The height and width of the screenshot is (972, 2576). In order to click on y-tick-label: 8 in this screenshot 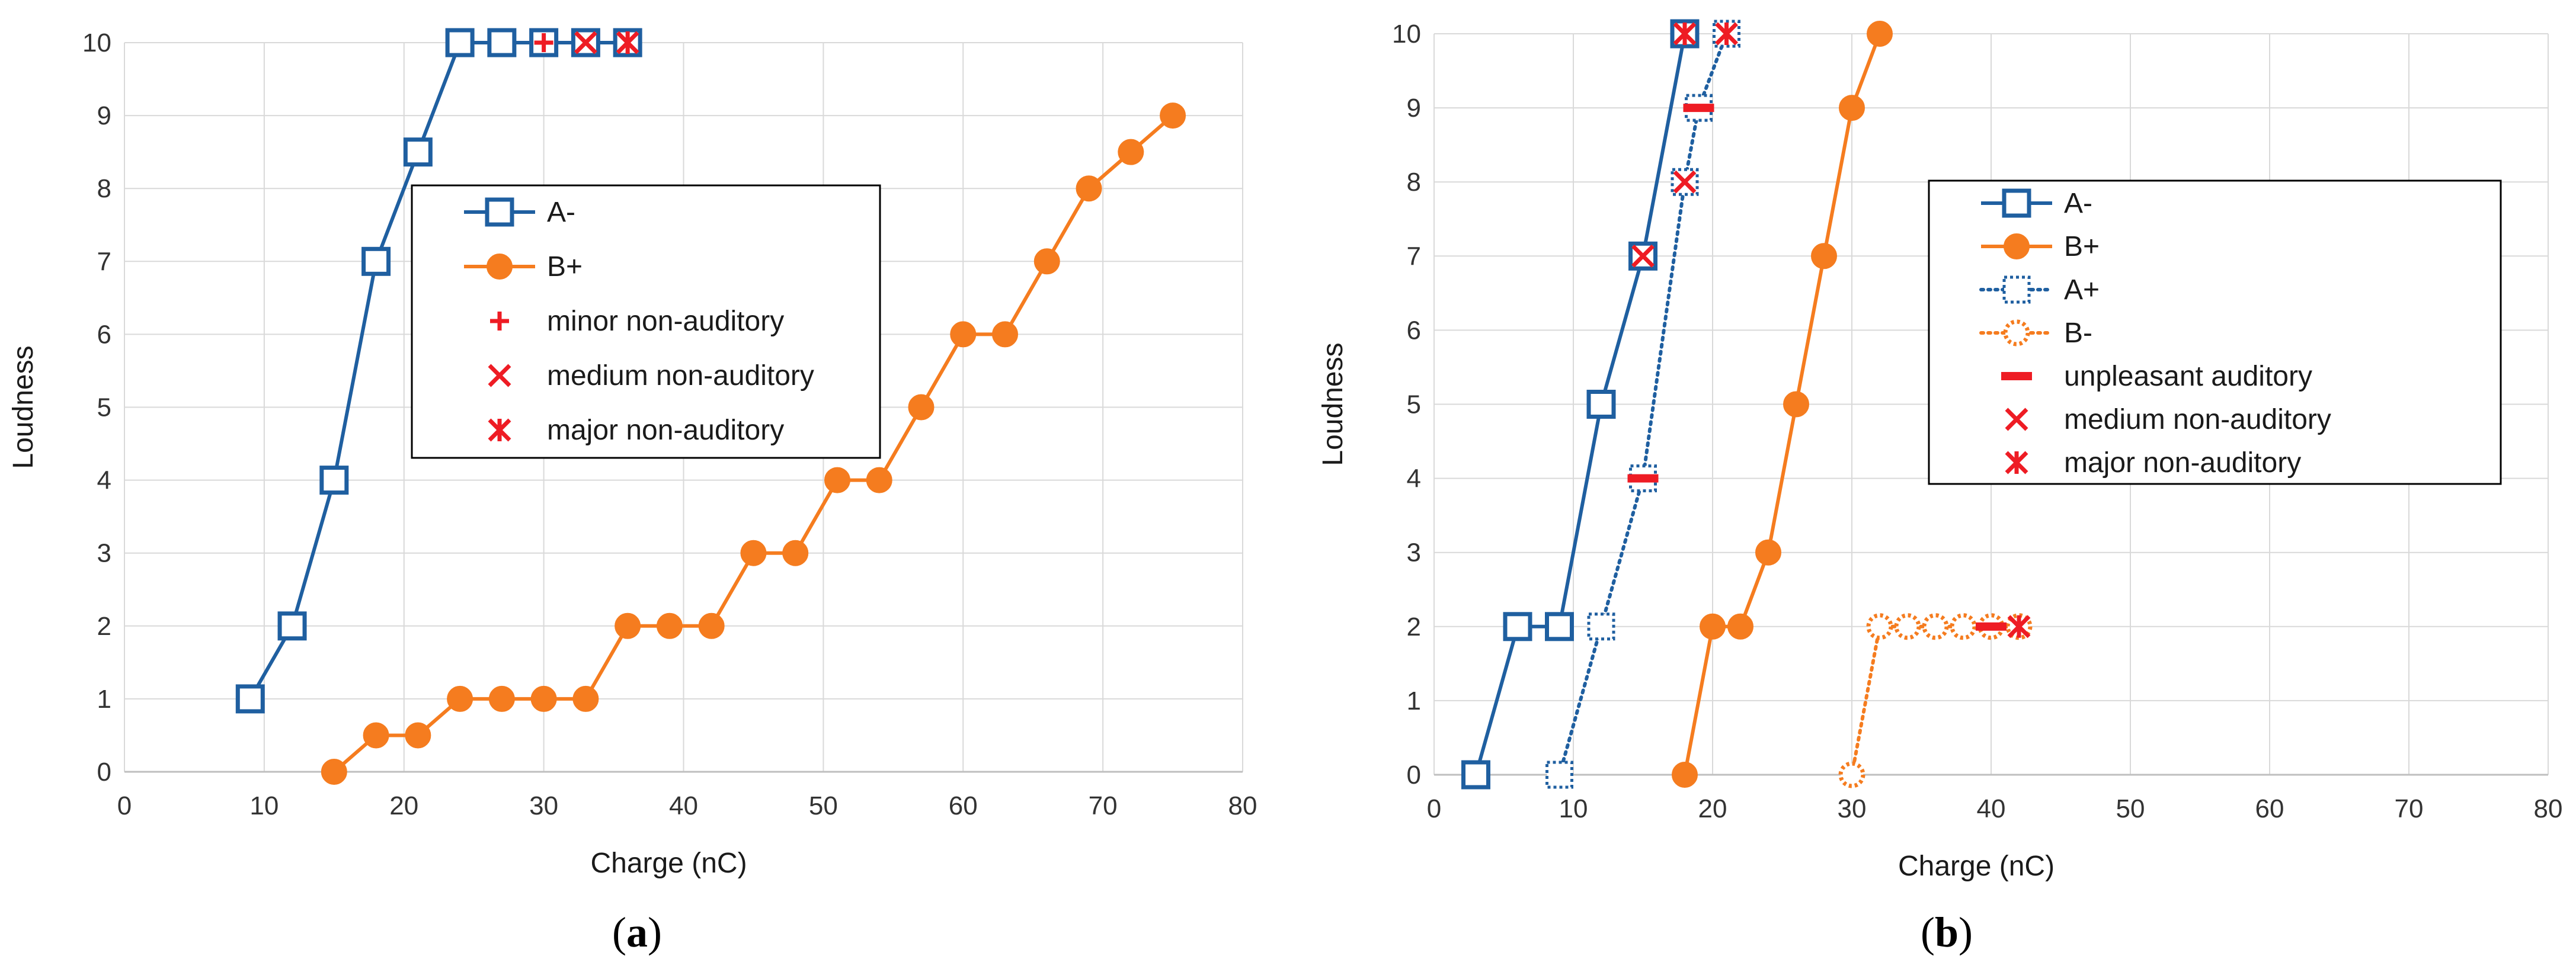, I will do `click(1414, 183)`.